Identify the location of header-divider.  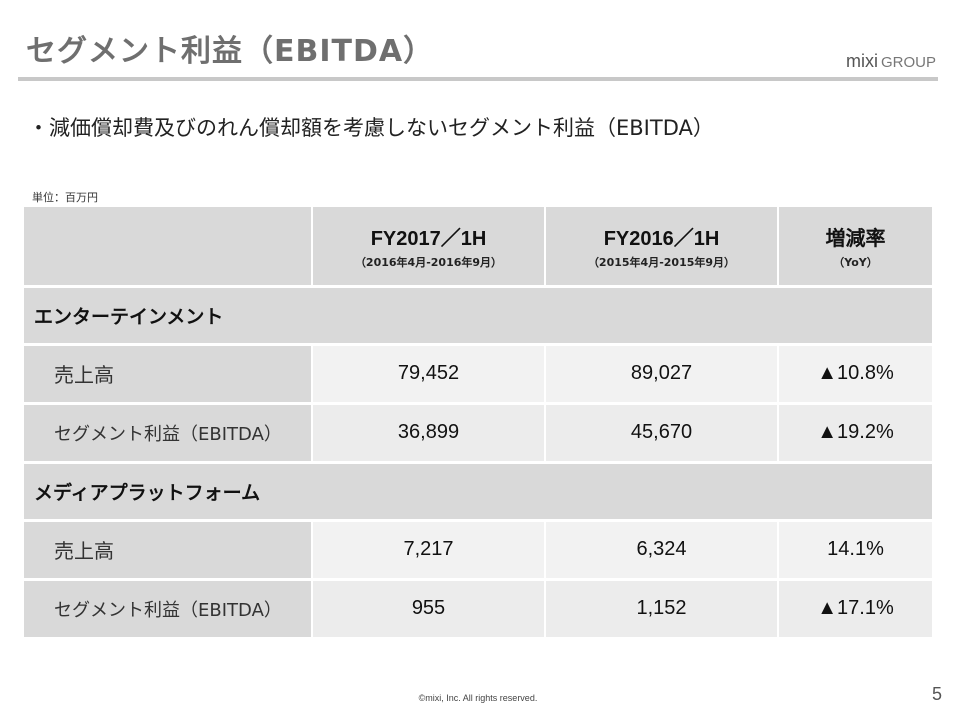
(478, 79).